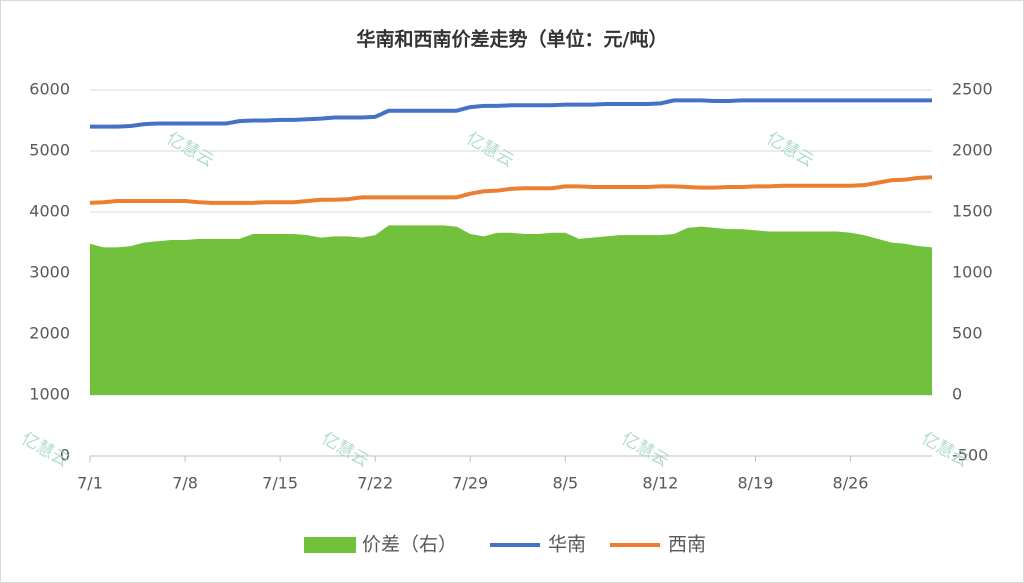 This screenshot has width=1024, height=583. Describe the element at coordinates (185, 483) in the screenshot. I see `x-tick-label: 7/8` at that location.